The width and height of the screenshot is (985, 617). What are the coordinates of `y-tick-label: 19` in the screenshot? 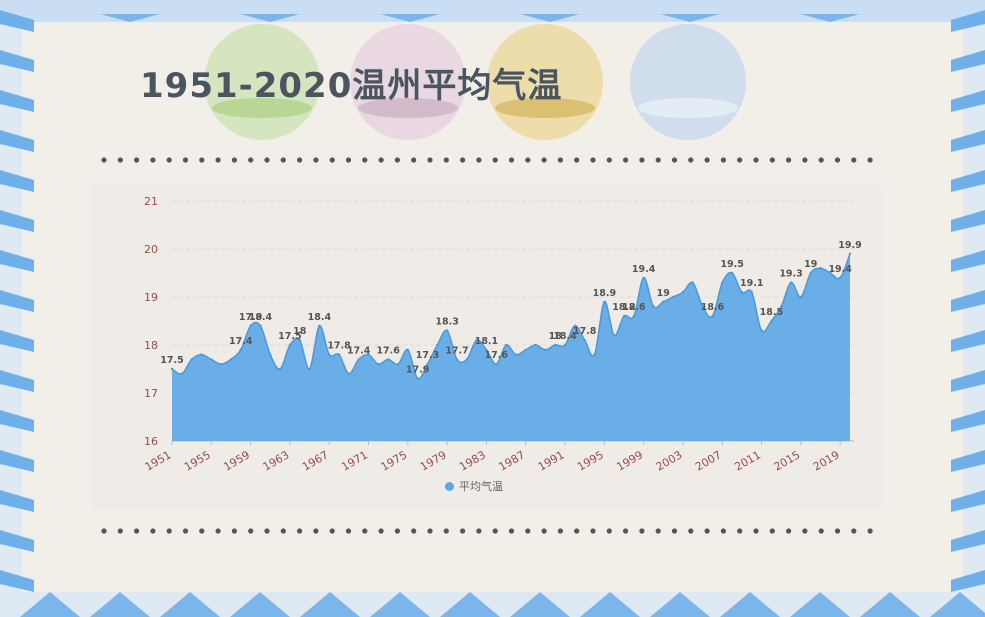 It's located at (151, 297).